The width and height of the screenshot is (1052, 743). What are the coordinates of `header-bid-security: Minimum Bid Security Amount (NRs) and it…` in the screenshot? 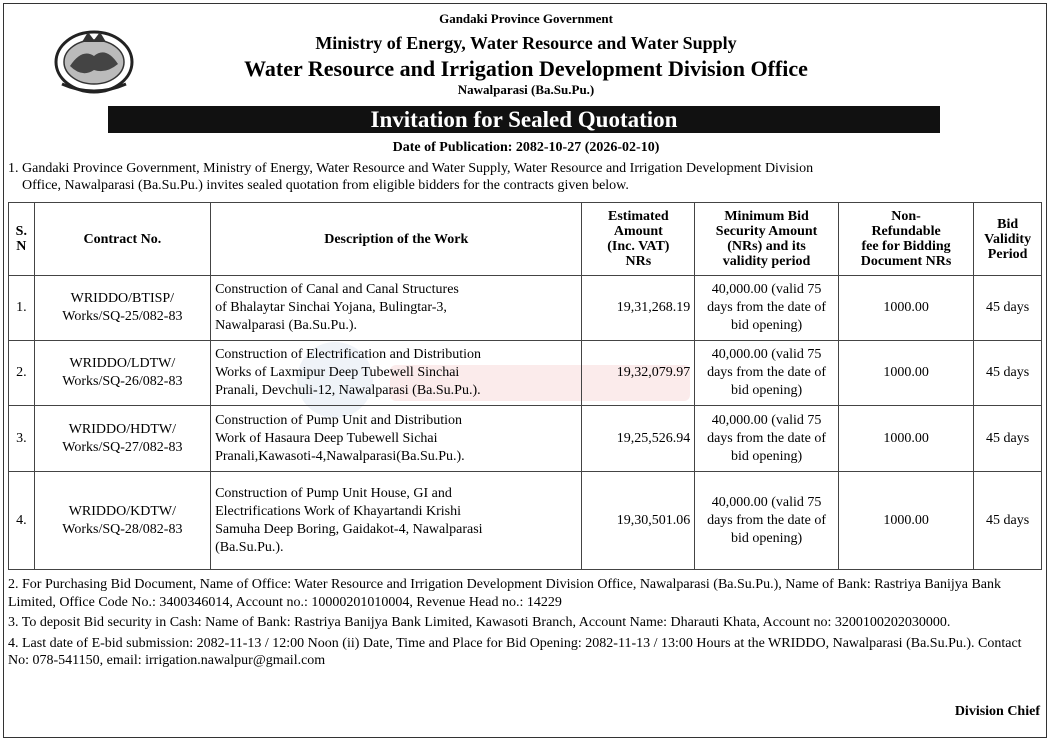 It's located at (766, 239).